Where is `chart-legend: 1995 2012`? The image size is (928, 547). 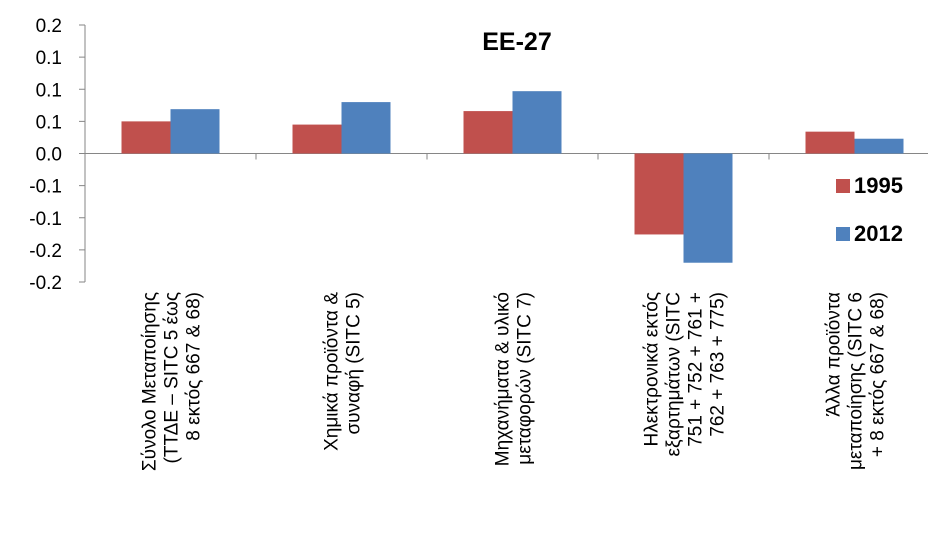
chart-legend: 1995 2012 is located at coordinates (869, 209).